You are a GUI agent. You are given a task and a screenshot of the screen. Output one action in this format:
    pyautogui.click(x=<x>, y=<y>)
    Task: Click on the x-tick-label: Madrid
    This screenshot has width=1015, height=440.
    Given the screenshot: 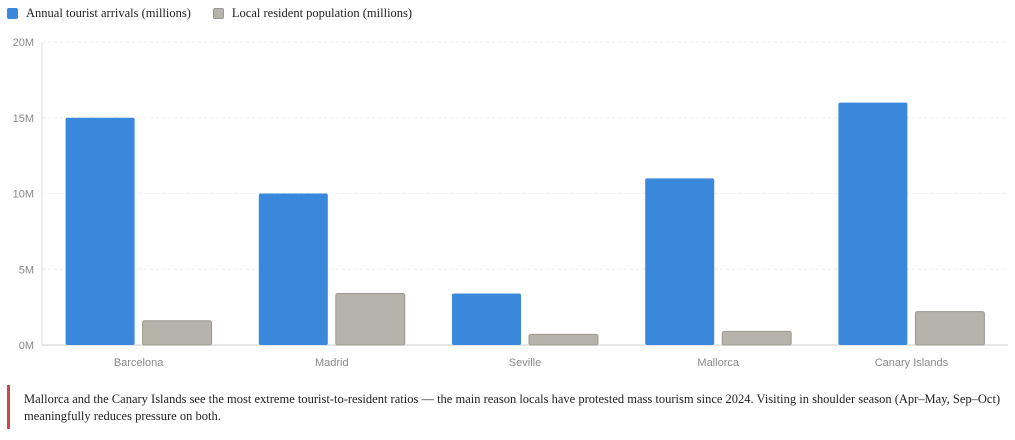 What is the action you would take?
    pyautogui.click(x=332, y=363)
    